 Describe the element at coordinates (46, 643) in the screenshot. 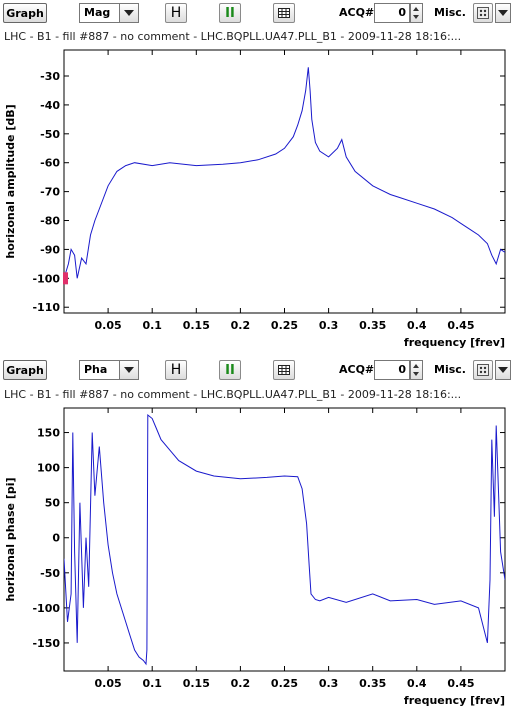

I see `y-tick-label: -150` at that location.